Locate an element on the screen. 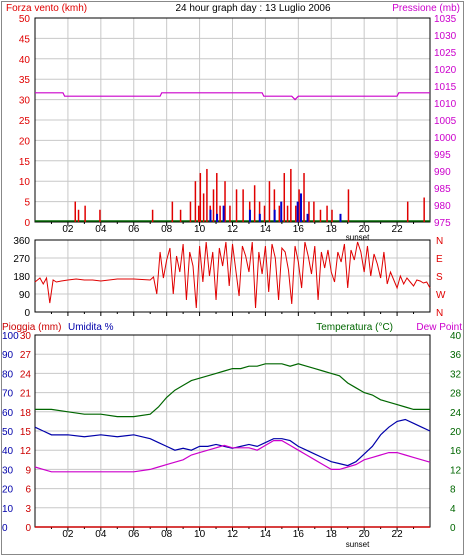  rain-axis-title: Pioggia (mm) is located at coordinates (31, 327).